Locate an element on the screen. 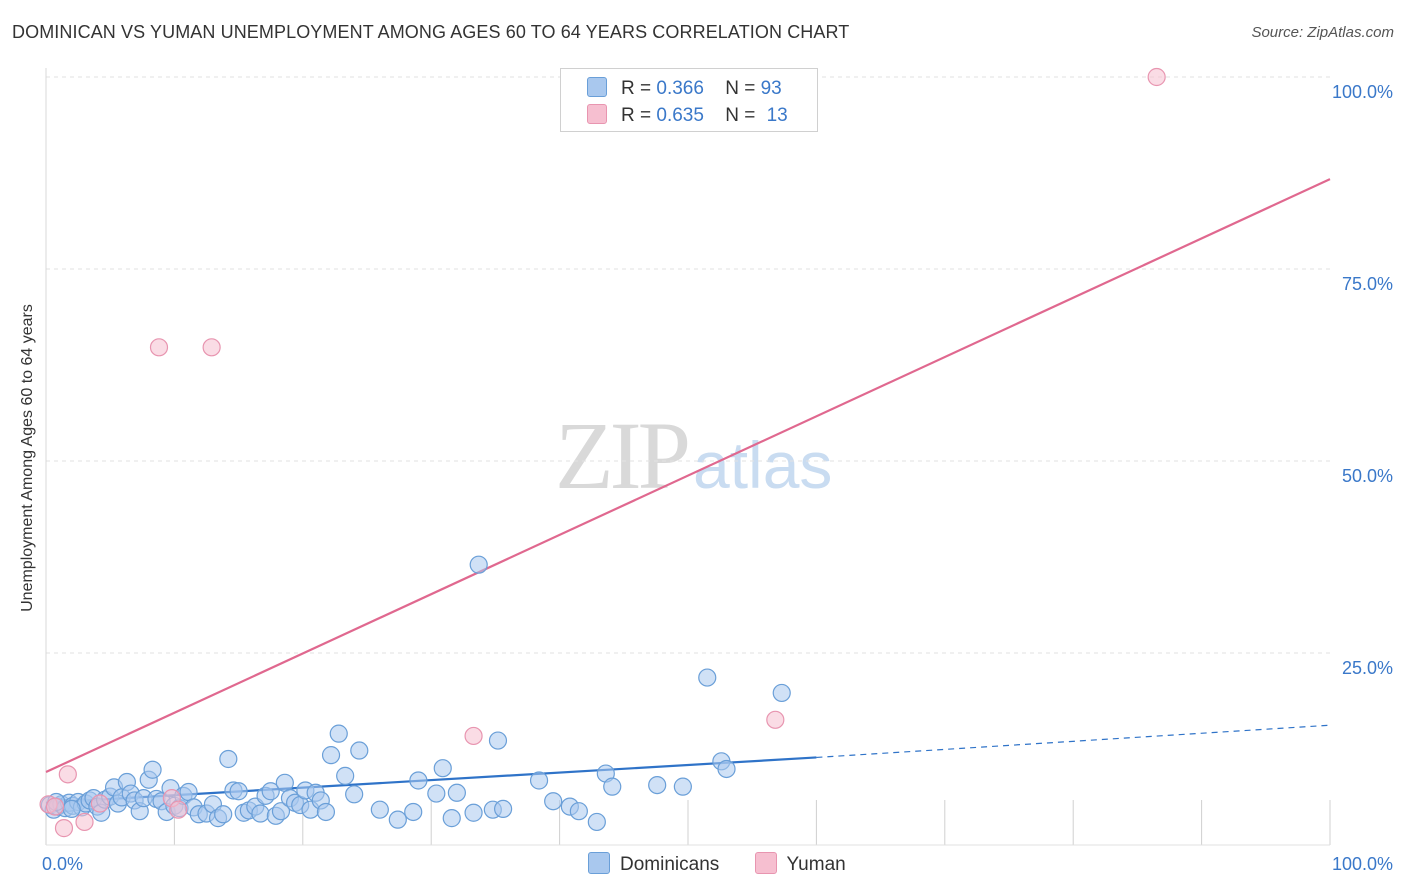  legend-label-dominicans: Dominicans is located at coordinates (670, 864).